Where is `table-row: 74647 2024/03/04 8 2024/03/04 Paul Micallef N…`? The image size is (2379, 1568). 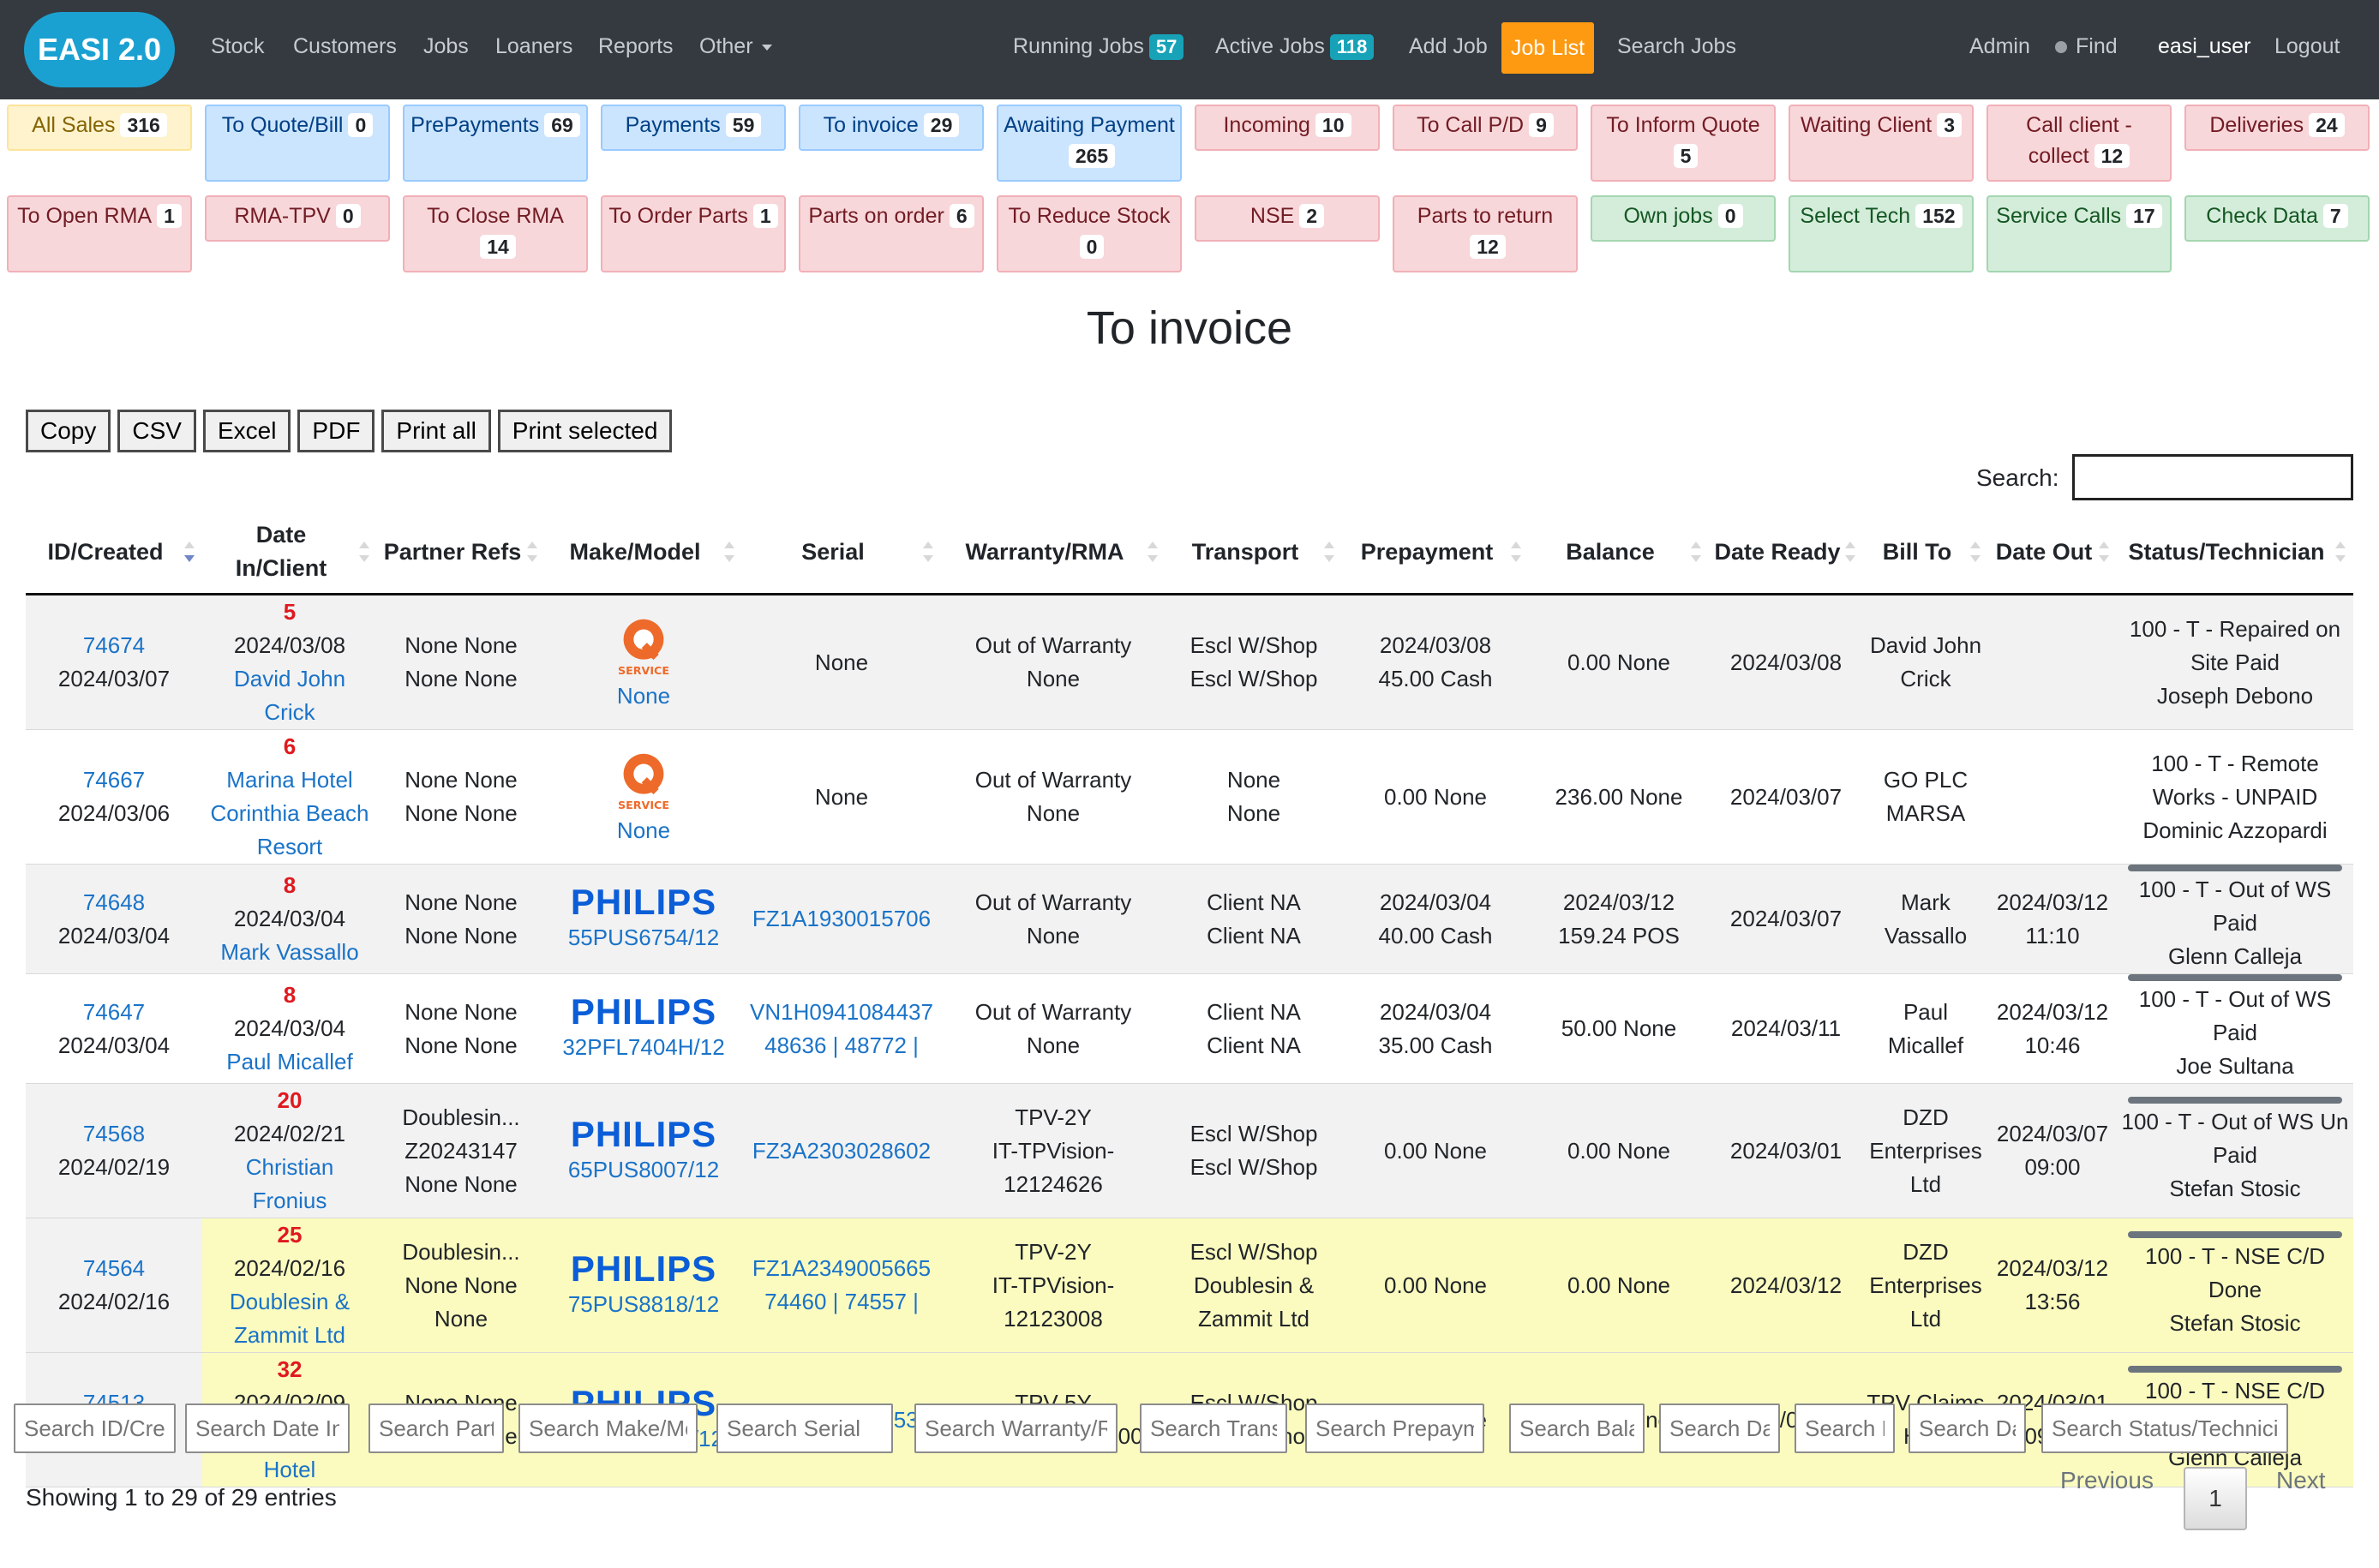 table-row: 74647 2024/03/04 8 2024/03/04 Paul Micallef N… is located at coordinates (1189, 1028).